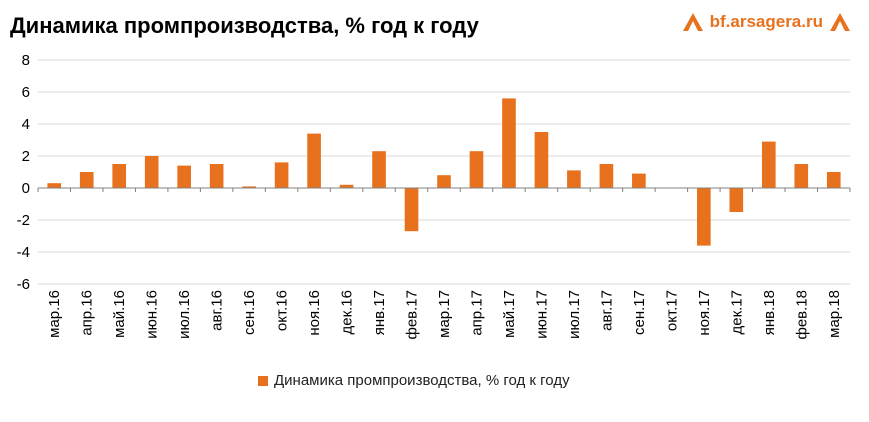 The height and width of the screenshot is (422, 869). What do you see at coordinates (769, 312) in the screenshot?
I see `x-tick-label: янв.18` at bounding box center [769, 312].